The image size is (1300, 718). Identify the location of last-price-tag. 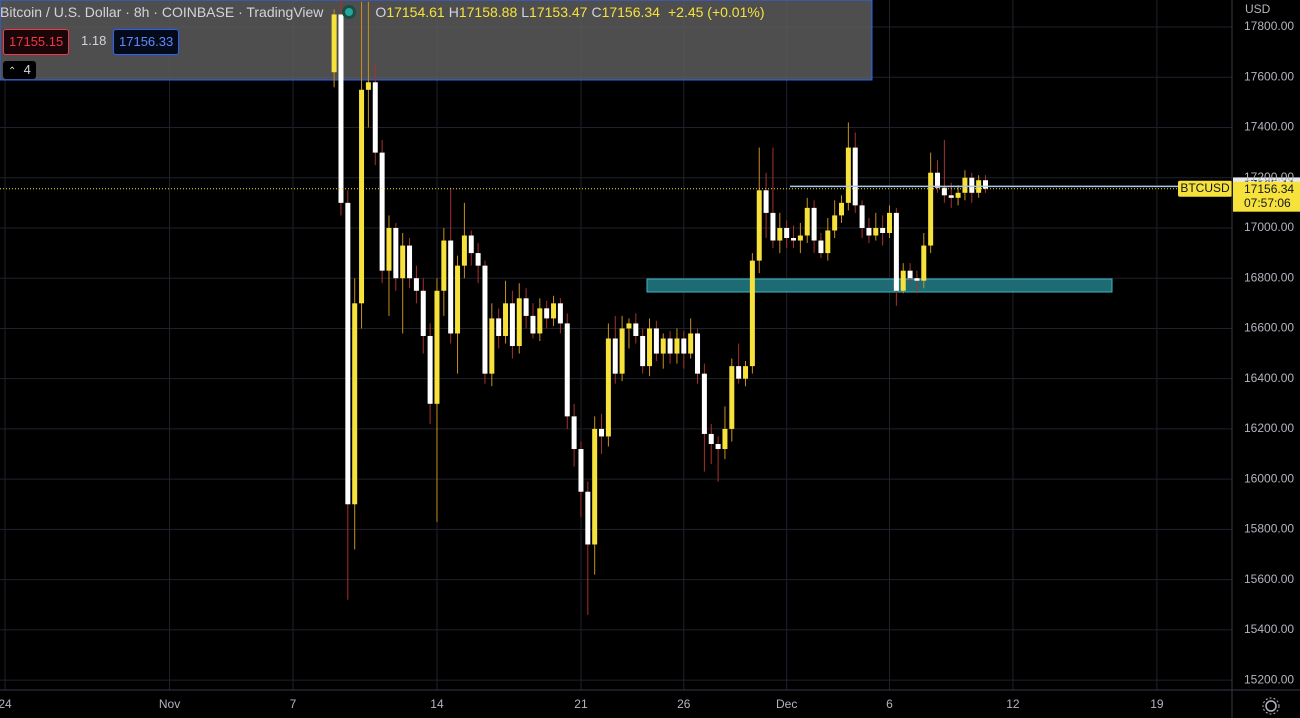
(1266, 196).